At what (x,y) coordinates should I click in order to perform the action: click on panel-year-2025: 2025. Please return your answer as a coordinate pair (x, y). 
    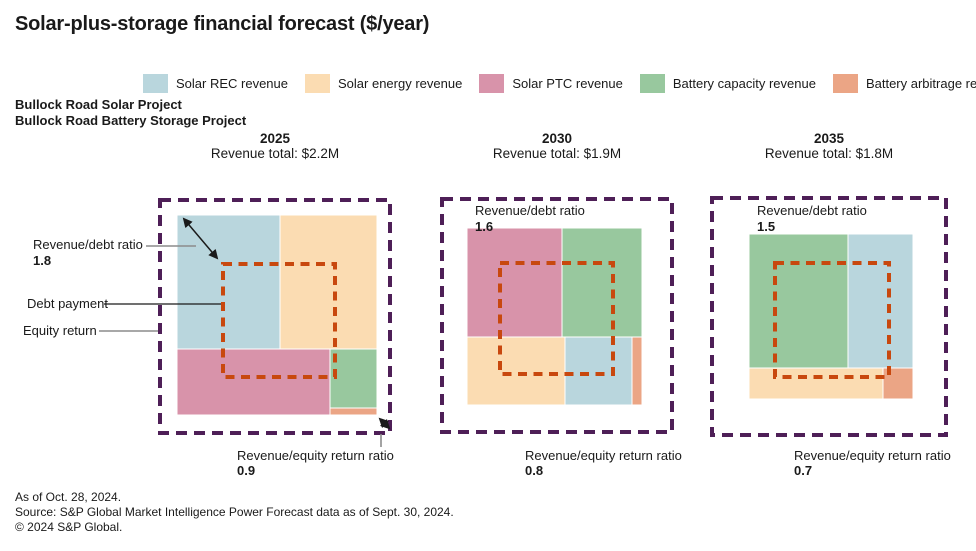
    Looking at the image, I should click on (275, 138).